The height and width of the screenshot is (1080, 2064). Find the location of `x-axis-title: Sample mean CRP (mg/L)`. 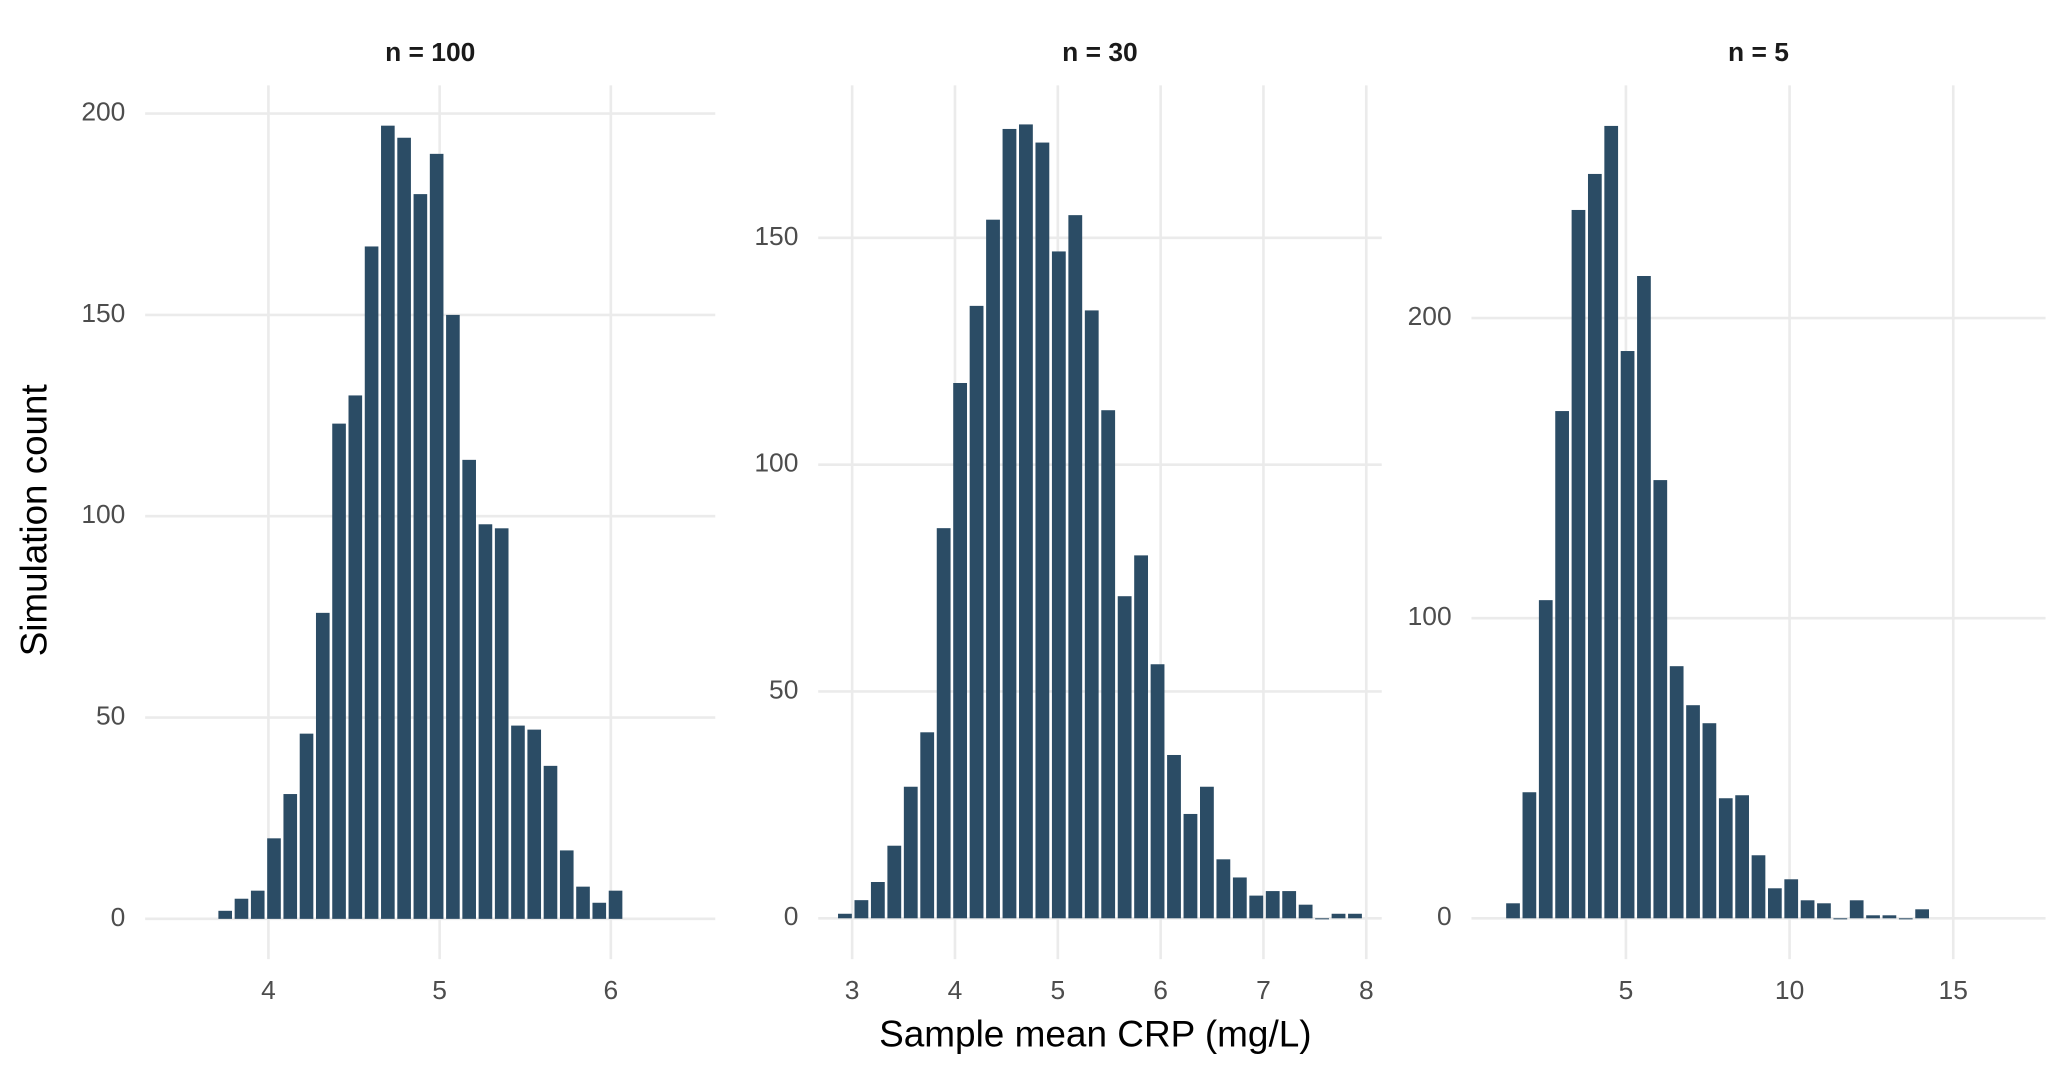

x-axis-title: Sample mean CRP (mg/L) is located at coordinates (1095, 1033).